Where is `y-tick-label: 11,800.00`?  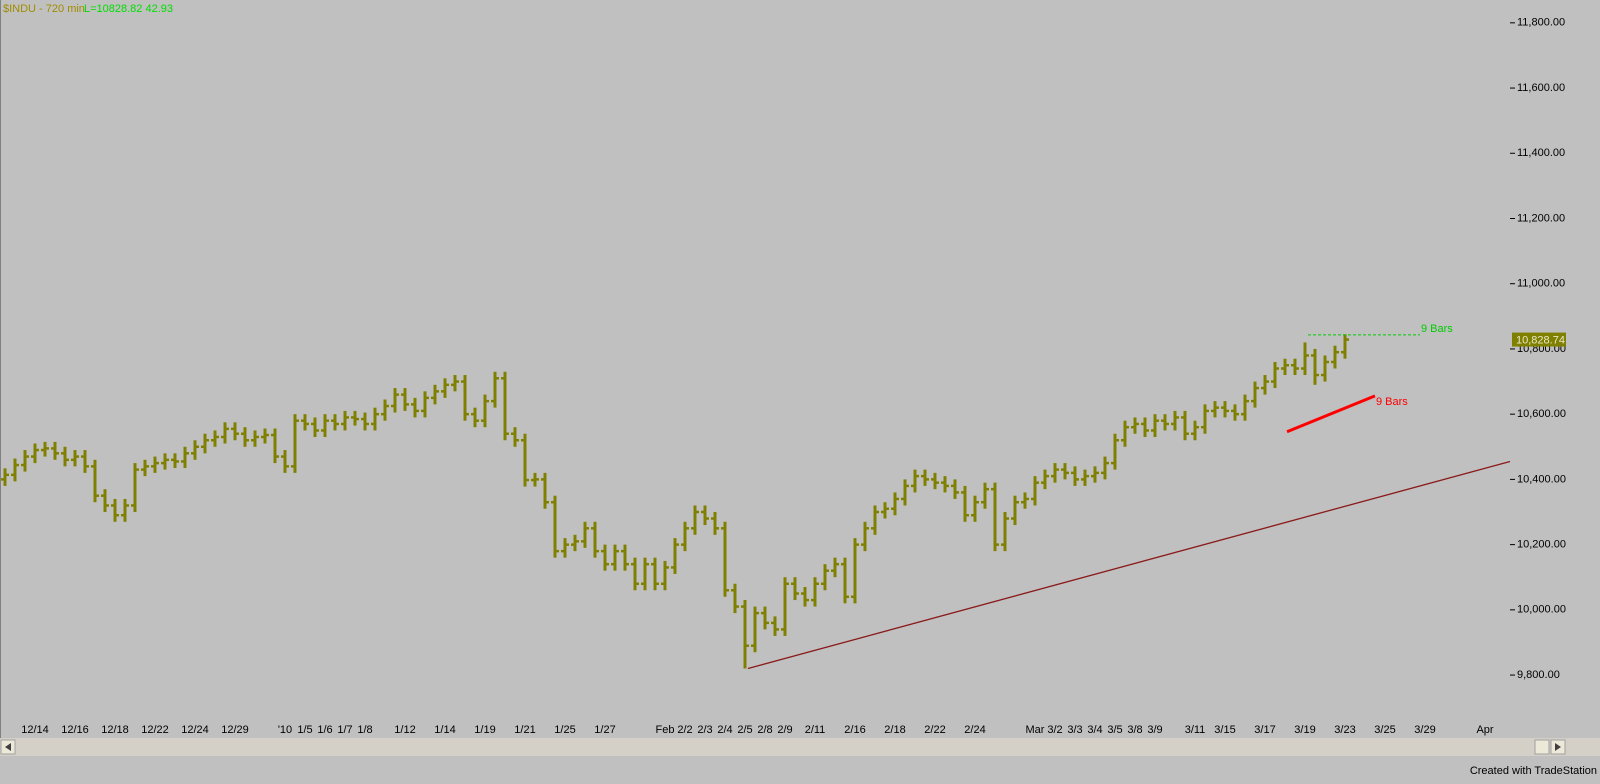 y-tick-label: 11,800.00 is located at coordinates (1541, 23).